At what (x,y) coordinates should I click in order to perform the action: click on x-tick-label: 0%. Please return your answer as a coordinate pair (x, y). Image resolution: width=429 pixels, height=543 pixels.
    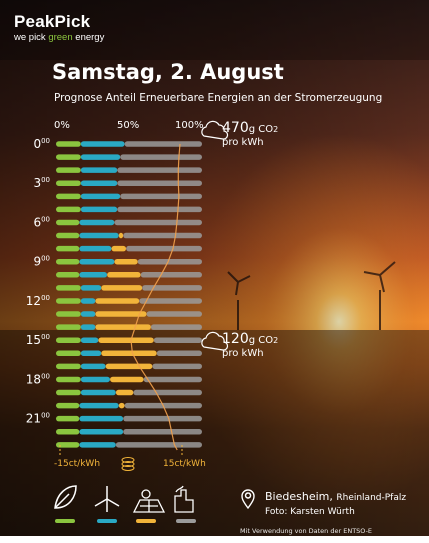
    Looking at the image, I should click on (62, 125).